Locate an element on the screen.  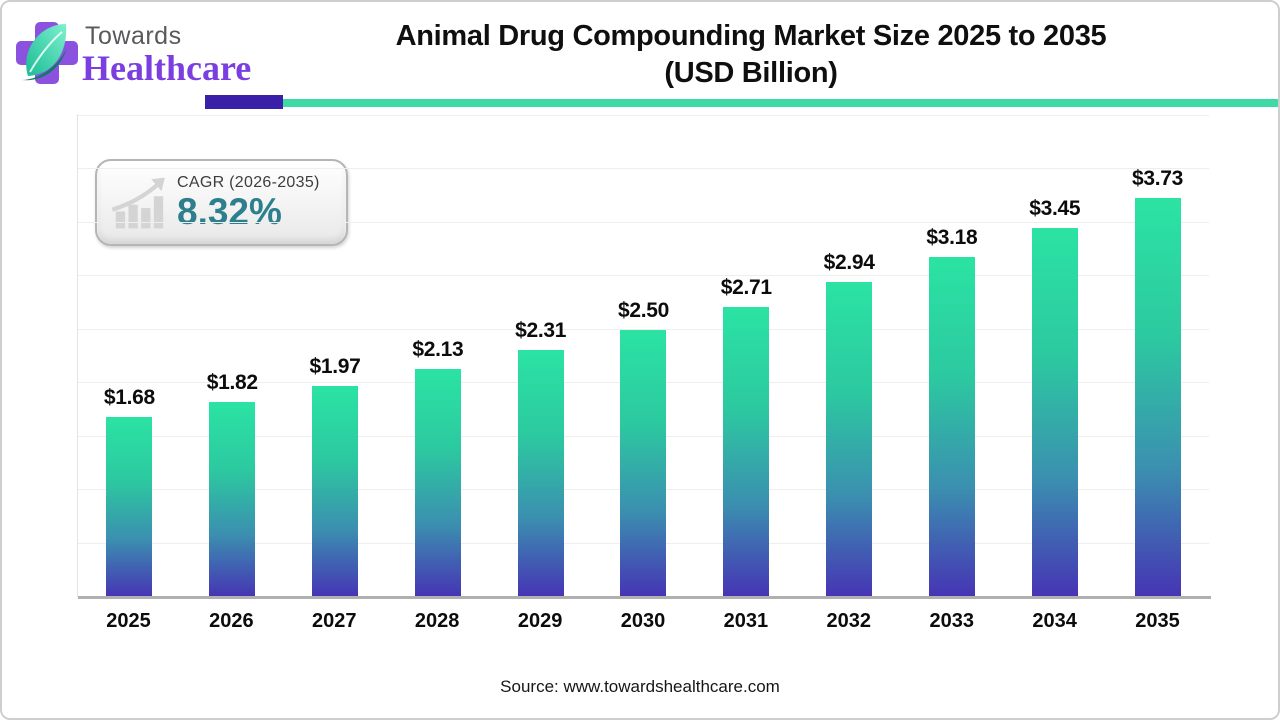
year-label-2035: 2035 is located at coordinates (1157, 621).